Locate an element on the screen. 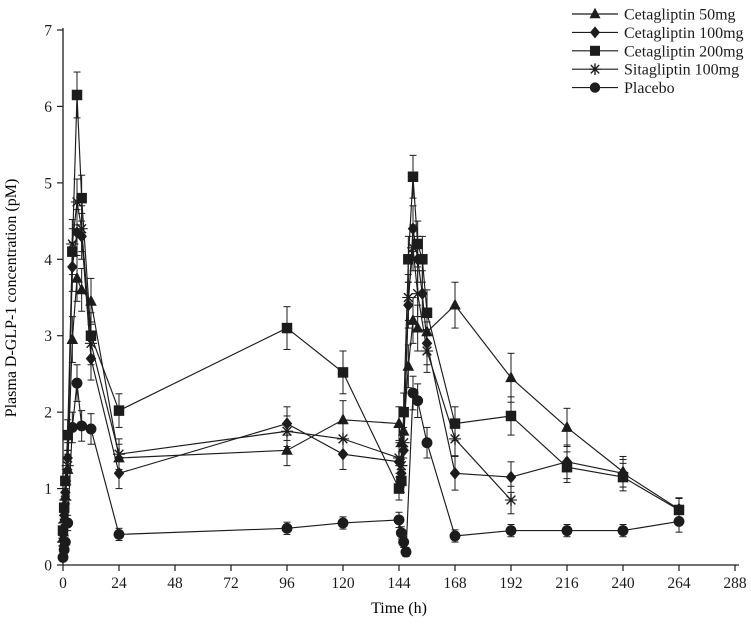 Image resolution: width=751 pixels, height=625 pixels. x-tick-label: 120 is located at coordinates (343, 583).